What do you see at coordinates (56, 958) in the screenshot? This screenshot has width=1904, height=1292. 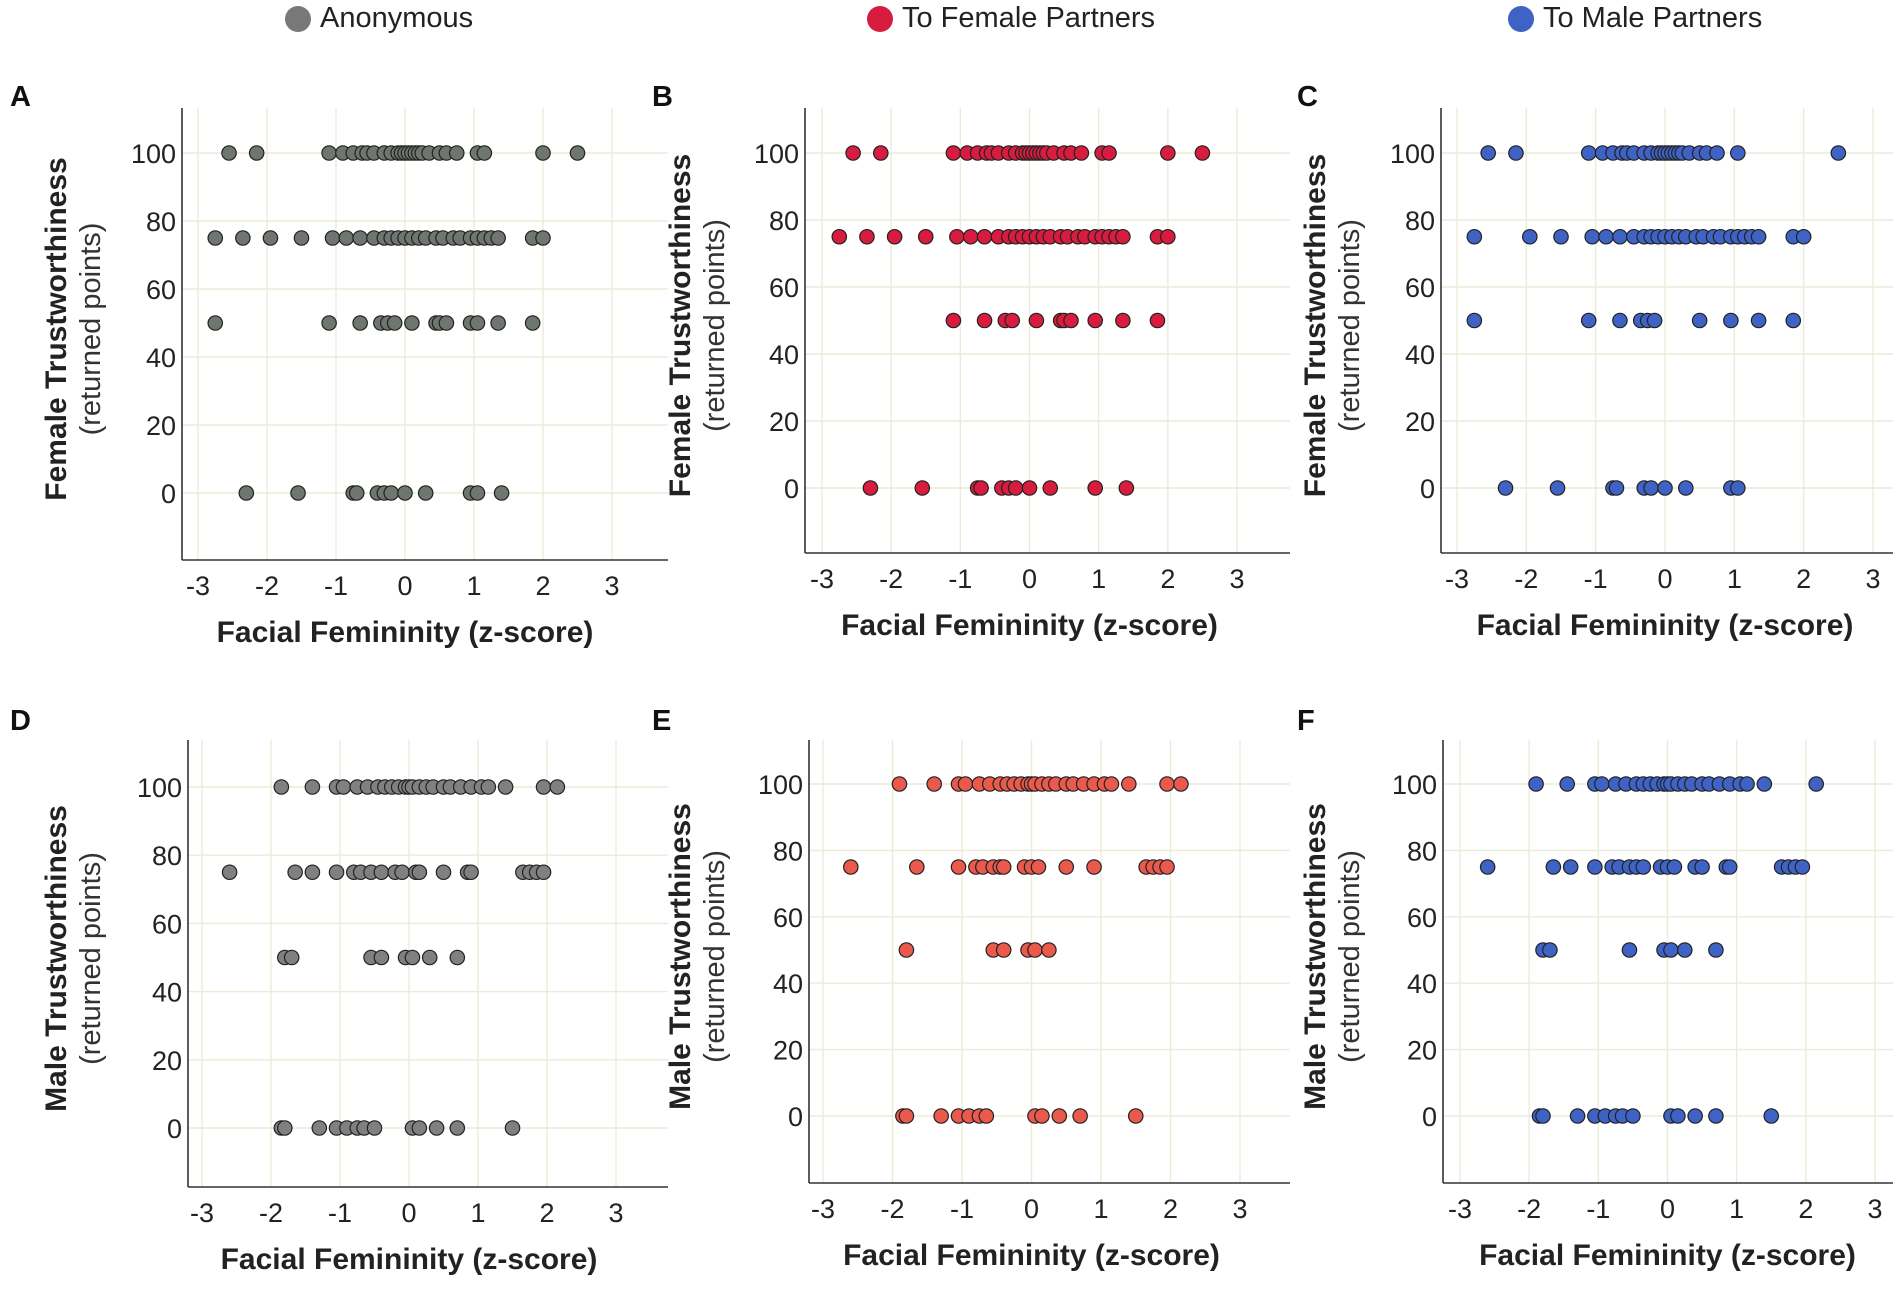 I see `y-axis-label: Male Trustworthiness` at bounding box center [56, 958].